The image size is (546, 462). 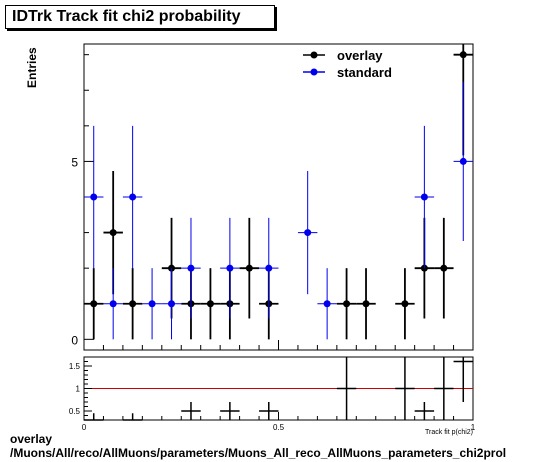 I want to click on legend: overlay standard, so click(x=347, y=64).